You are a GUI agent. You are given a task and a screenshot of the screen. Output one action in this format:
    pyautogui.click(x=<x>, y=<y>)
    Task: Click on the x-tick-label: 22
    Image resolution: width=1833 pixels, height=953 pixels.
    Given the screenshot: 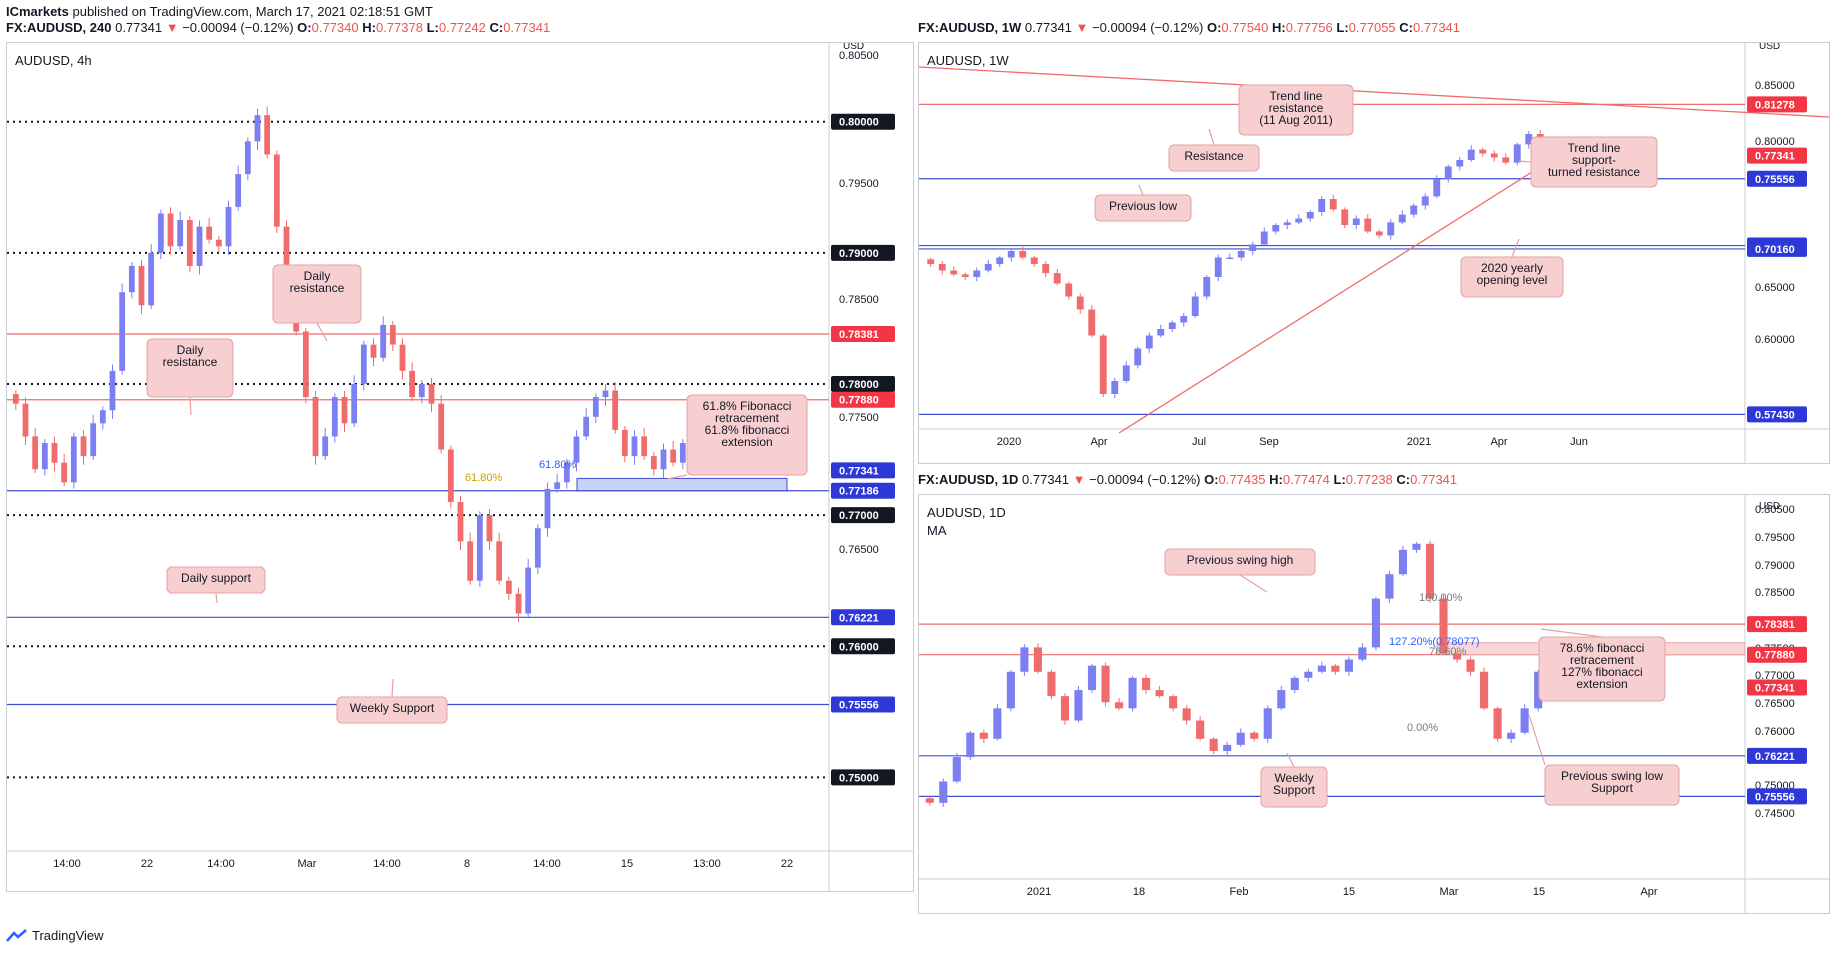 What is the action you would take?
    pyautogui.click(x=147, y=864)
    